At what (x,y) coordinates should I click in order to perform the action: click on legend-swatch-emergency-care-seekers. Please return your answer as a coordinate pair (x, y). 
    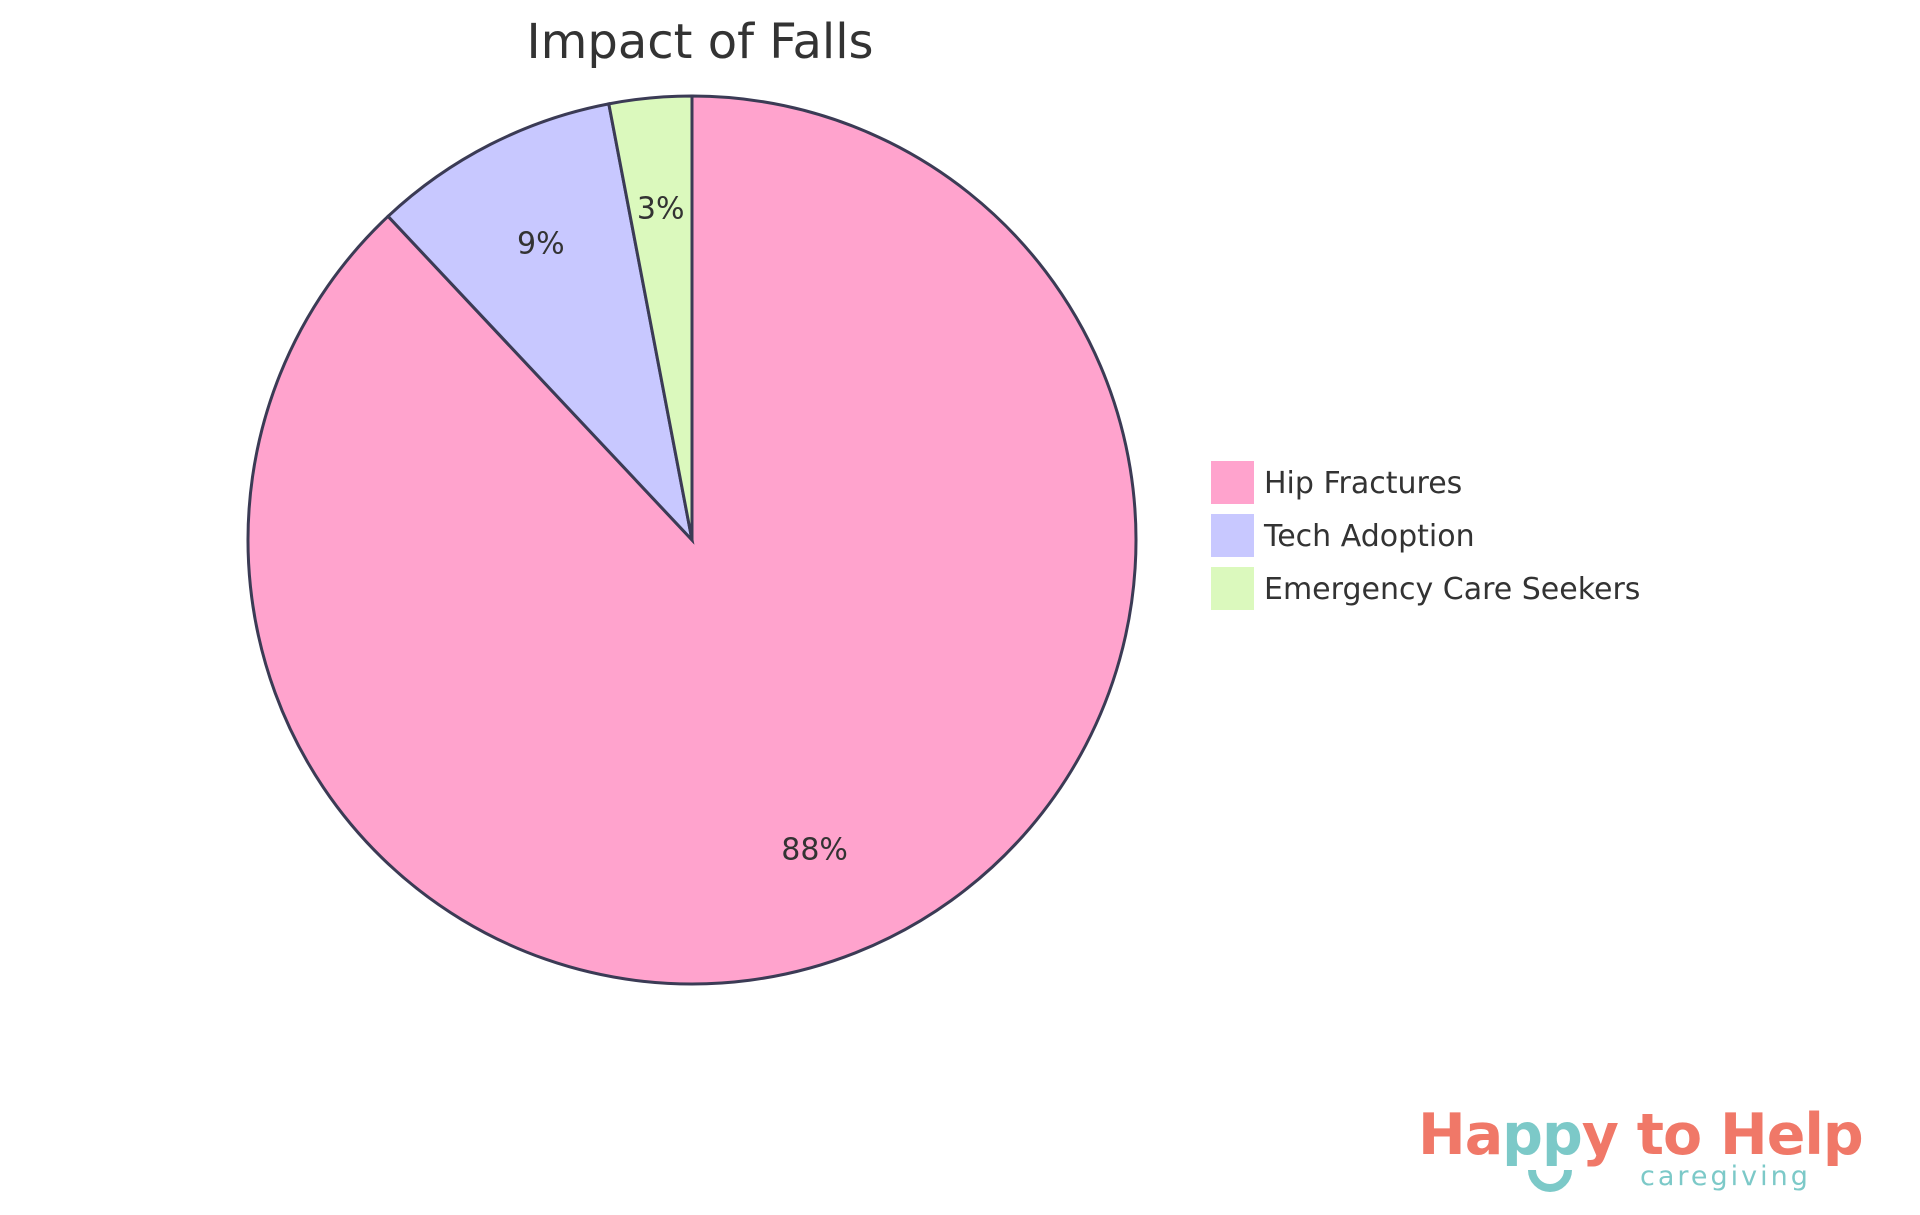
    Looking at the image, I should click on (1232, 588).